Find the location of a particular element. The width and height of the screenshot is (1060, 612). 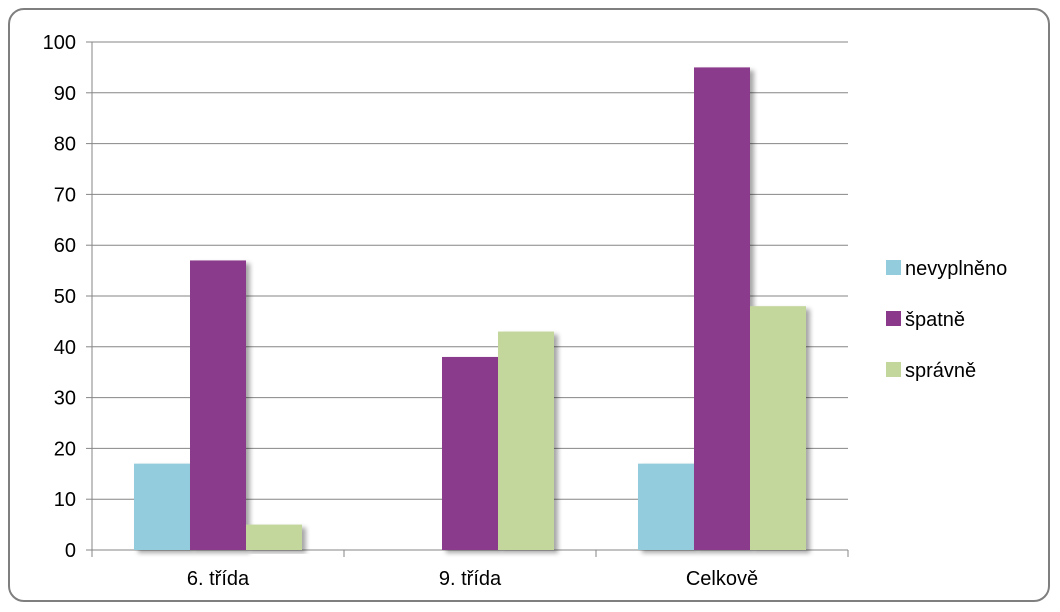

y-tick-label: 100 is located at coordinates (59, 43).